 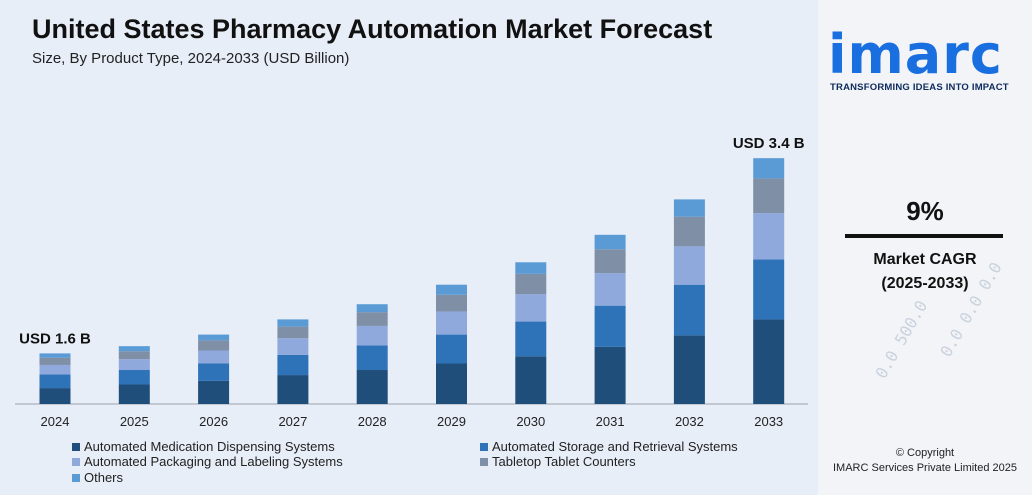 I want to click on cagr-value: 9%, so click(x=925, y=211).